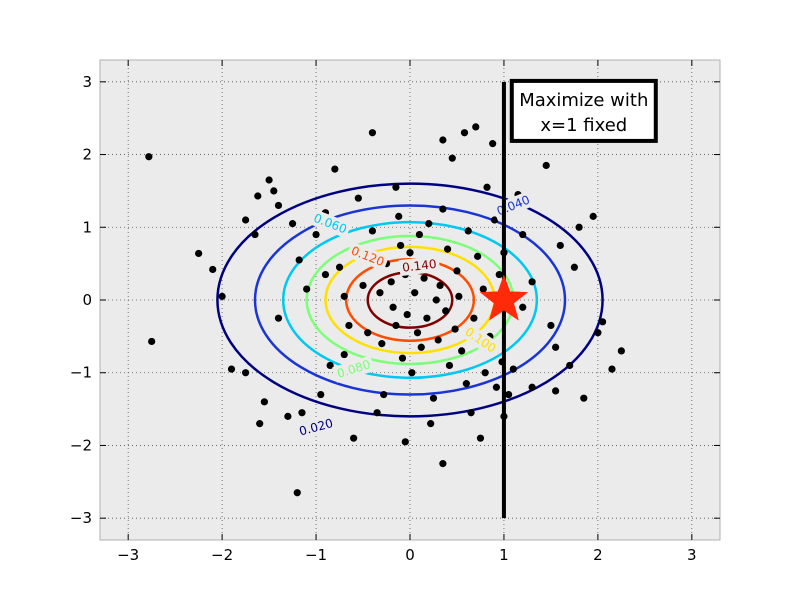 The width and height of the screenshot is (800, 600). I want to click on x-tick-label: −3, so click(128, 555).